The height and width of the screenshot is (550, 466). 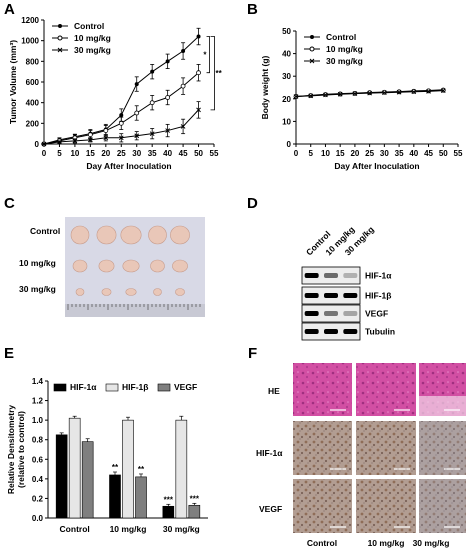 What do you see at coordinates (376, 314) in the screenshot?
I see `blot-band-label: VEGF` at bounding box center [376, 314].